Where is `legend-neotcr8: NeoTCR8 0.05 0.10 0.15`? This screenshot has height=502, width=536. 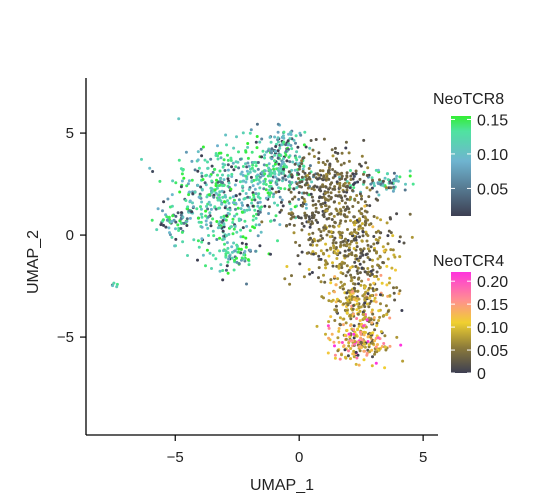
legend-neotcr8: NeoTCR8 0.05 0.10 0.15 is located at coordinates (470, 153).